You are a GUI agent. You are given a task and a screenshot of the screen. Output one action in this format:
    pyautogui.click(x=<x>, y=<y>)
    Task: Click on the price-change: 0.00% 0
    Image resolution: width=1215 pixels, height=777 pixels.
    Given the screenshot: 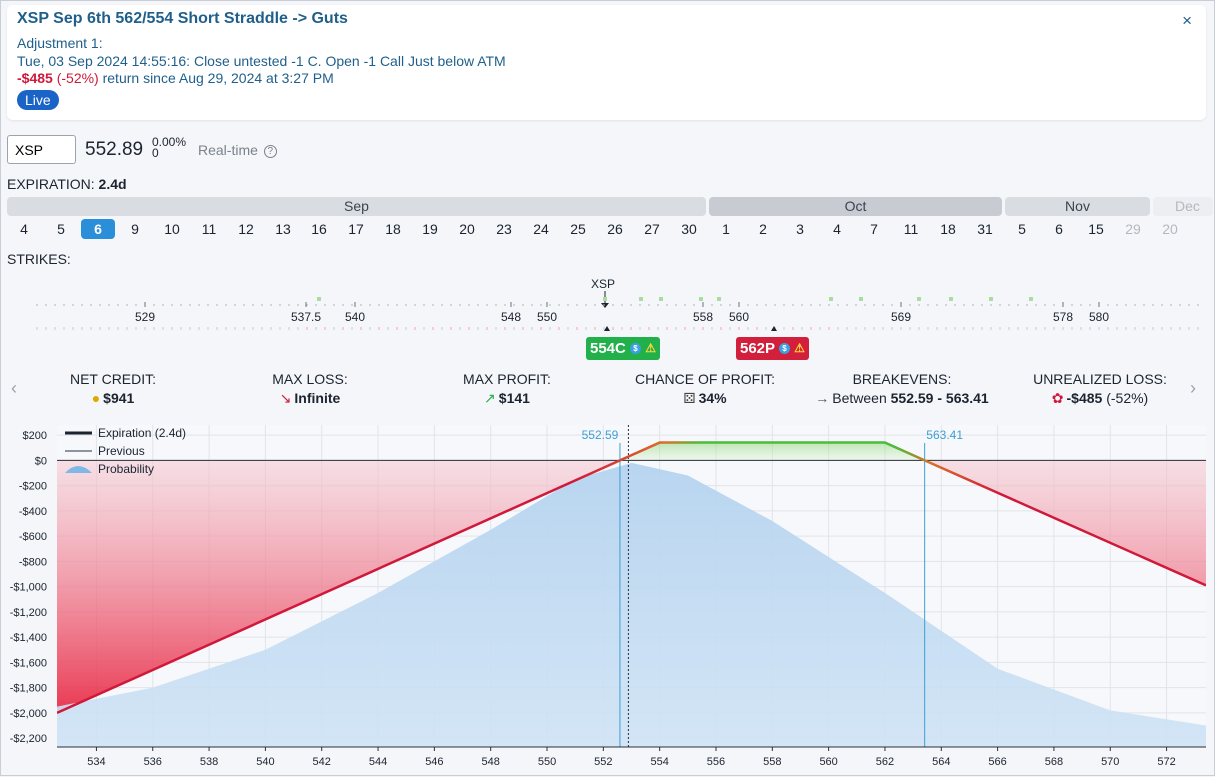 What is the action you would take?
    pyautogui.click(x=169, y=147)
    